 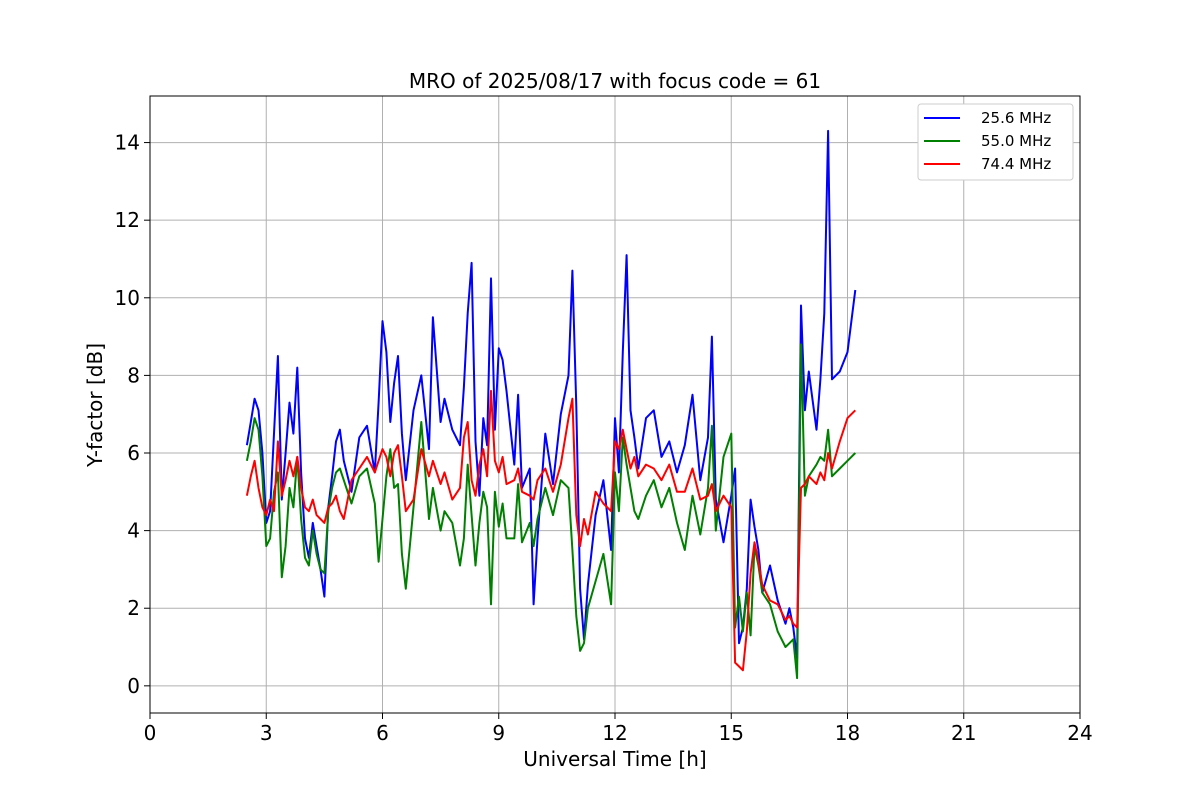 What do you see at coordinates (1016, 118) in the screenshot?
I see `legend-label-0: 25.6 MHz` at bounding box center [1016, 118].